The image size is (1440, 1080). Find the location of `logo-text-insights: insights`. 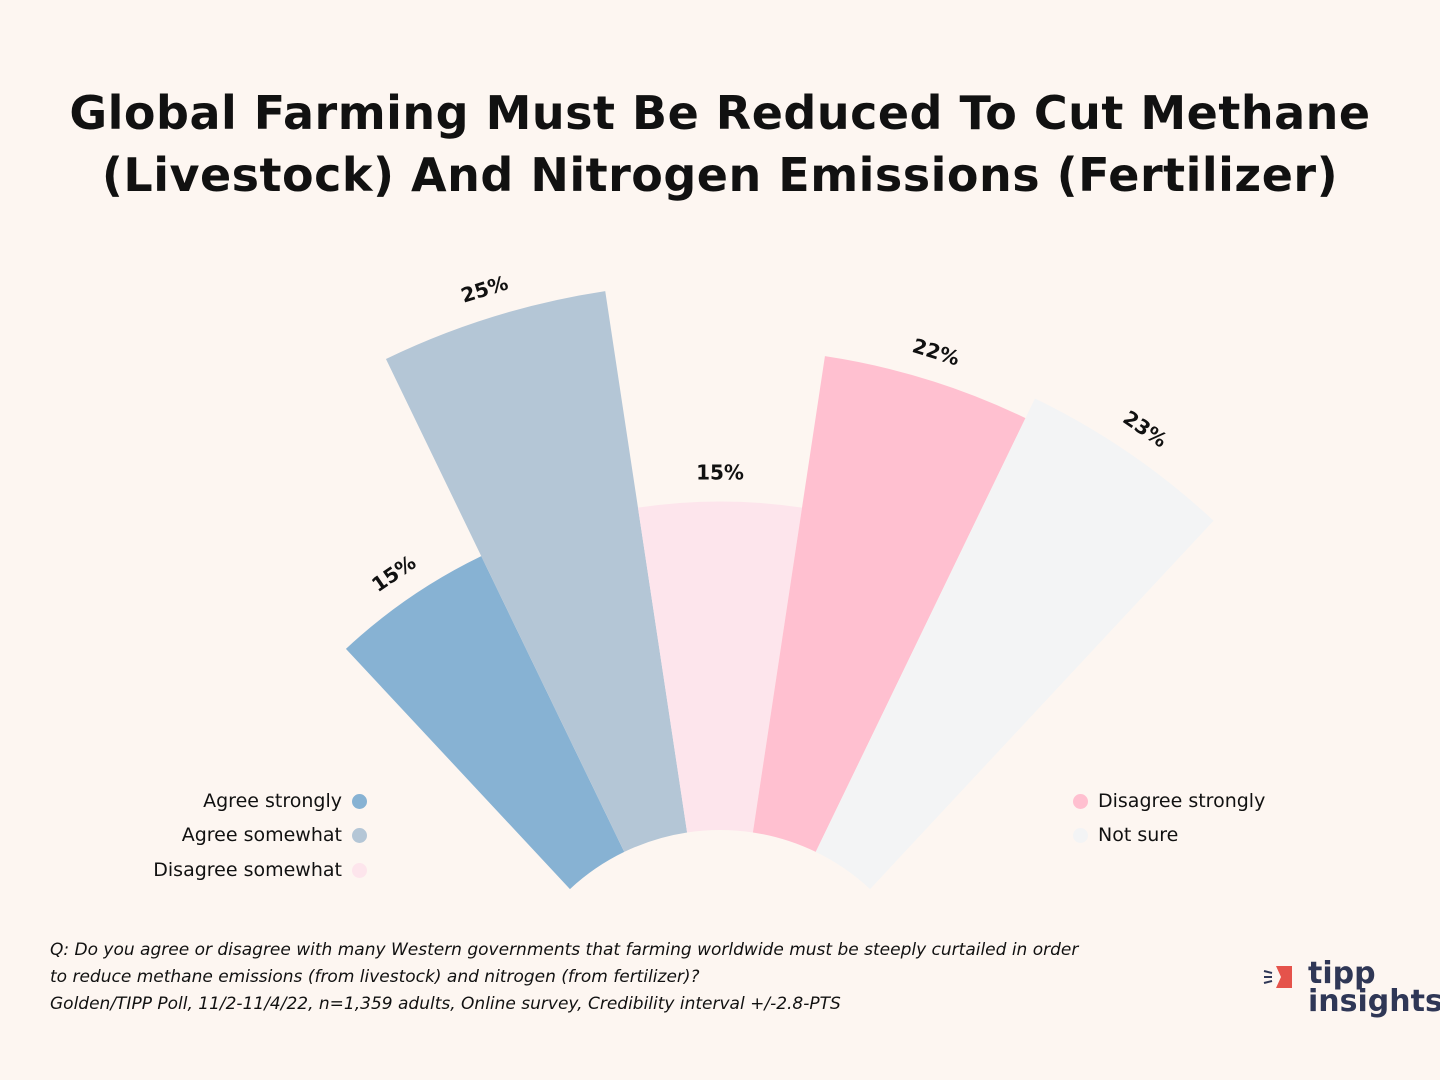

logo-text-insights: insights is located at coordinates (1374, 1001).